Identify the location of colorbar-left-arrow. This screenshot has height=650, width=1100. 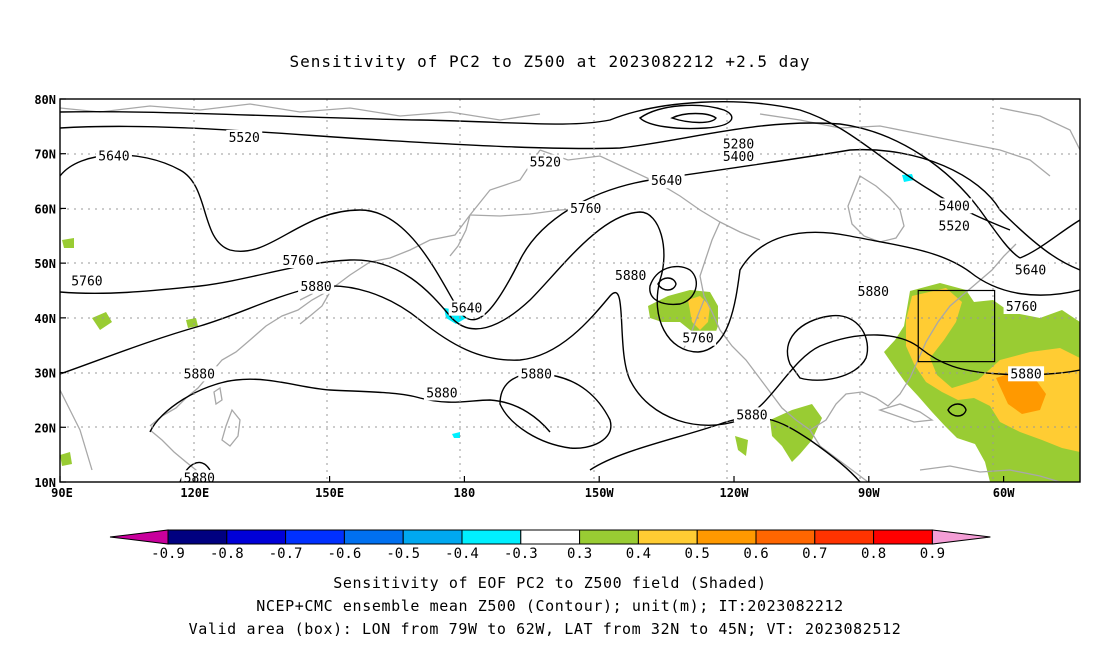
(139, 537).